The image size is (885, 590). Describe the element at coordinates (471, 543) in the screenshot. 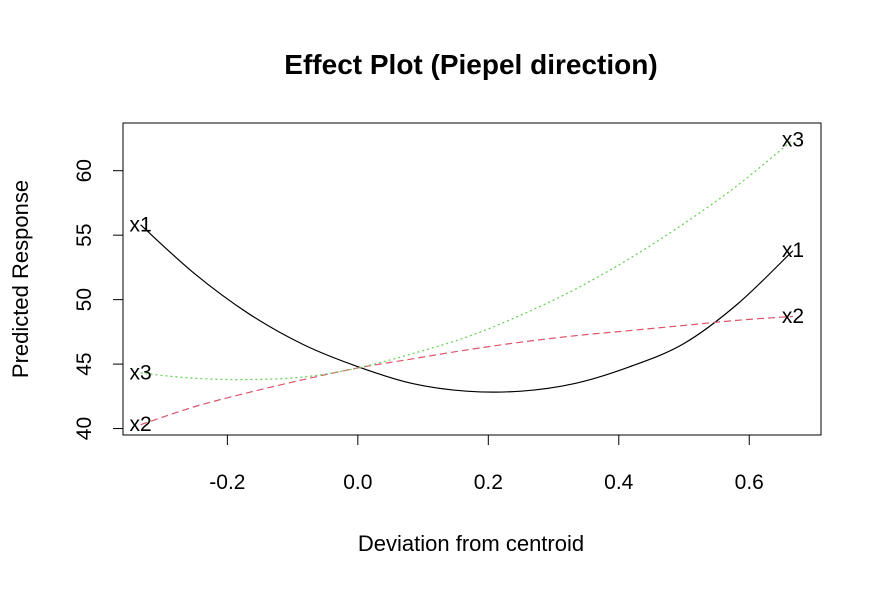

I see `x-axis-label: Deviation from centroid` at that location.